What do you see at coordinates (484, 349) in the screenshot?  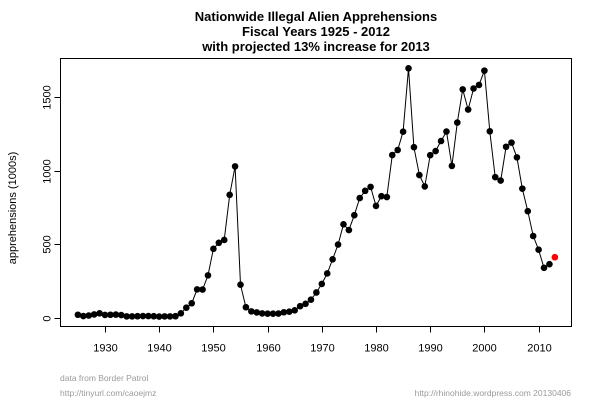 I see `x-tick-label: 2000` at bounding box center [484, 349].